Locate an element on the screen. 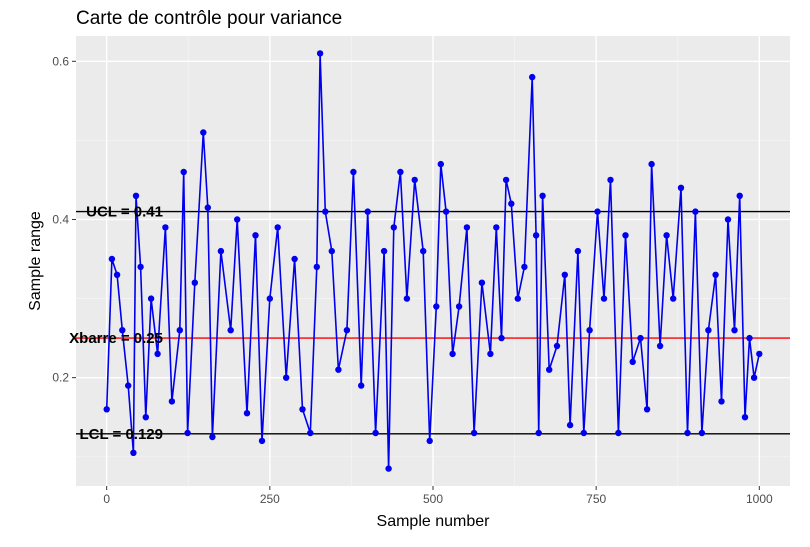 The width and height of the screenshot is (810, 547). control-limit-label: LCL = 0.129 is located at coordinates (121, 434).